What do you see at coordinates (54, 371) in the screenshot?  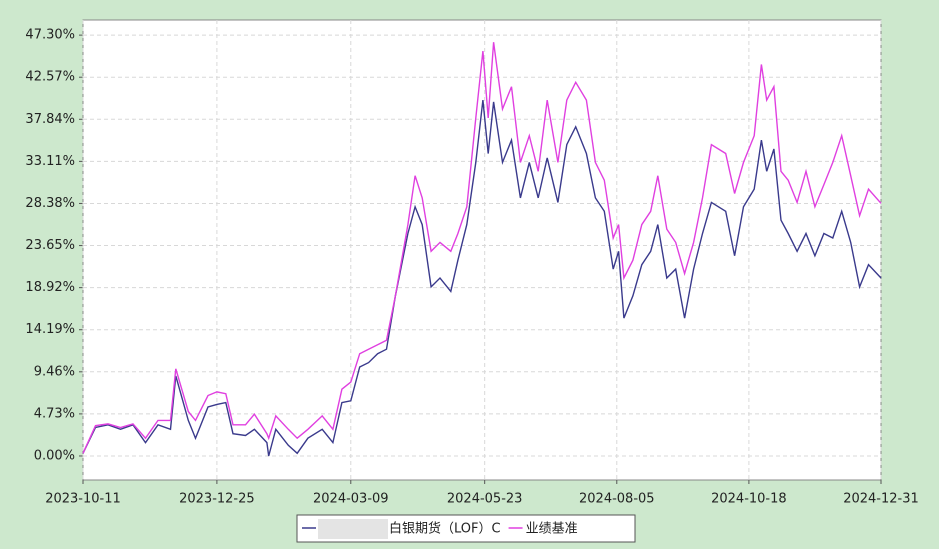 I see `y-tick-label: 9.46%` at bounding box center [54, 371].